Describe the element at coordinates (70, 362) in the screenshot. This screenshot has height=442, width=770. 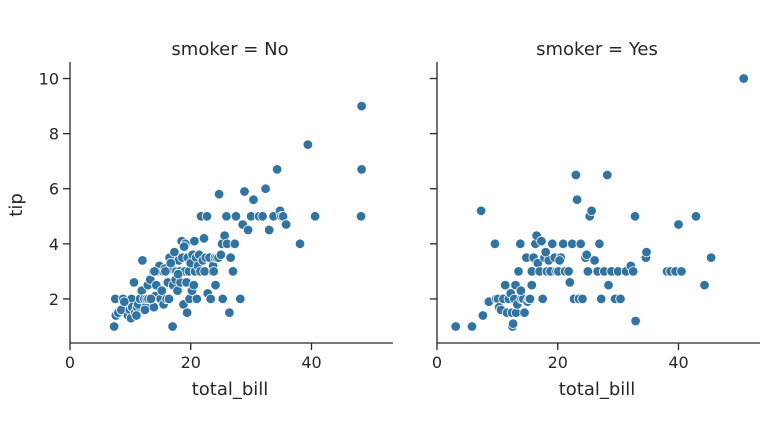
I see `x-tick-label-0-0: 0` at that location.